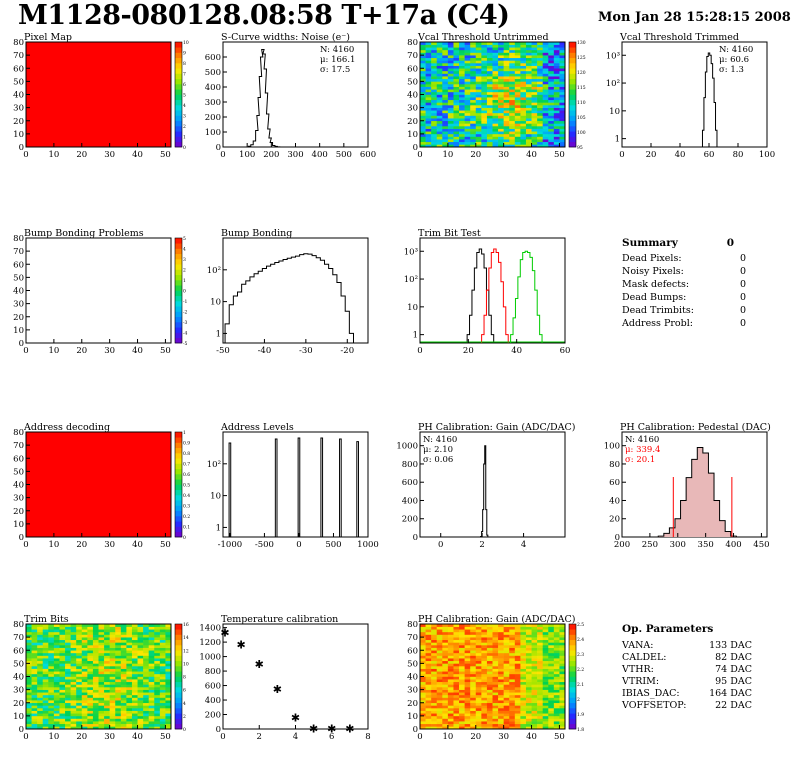 Image resolution: width=796 pixels, height=772 pixels. What do you see at coordinates (614, 112) in the screenshot?
I see `vcal-trimmed-ytick-label: 10` at bounding box center [614, 112].